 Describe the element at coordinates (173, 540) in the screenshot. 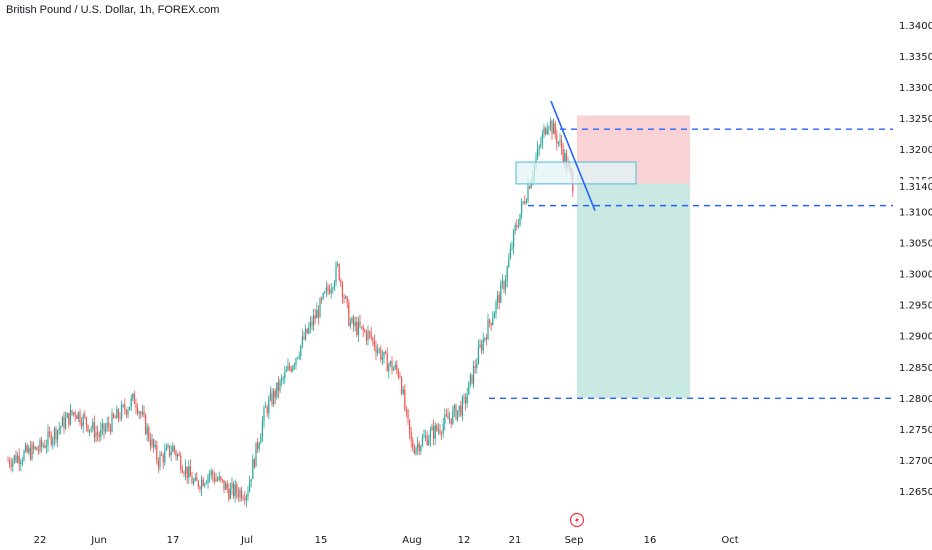

I see `time-tick-label: 17` at that location.